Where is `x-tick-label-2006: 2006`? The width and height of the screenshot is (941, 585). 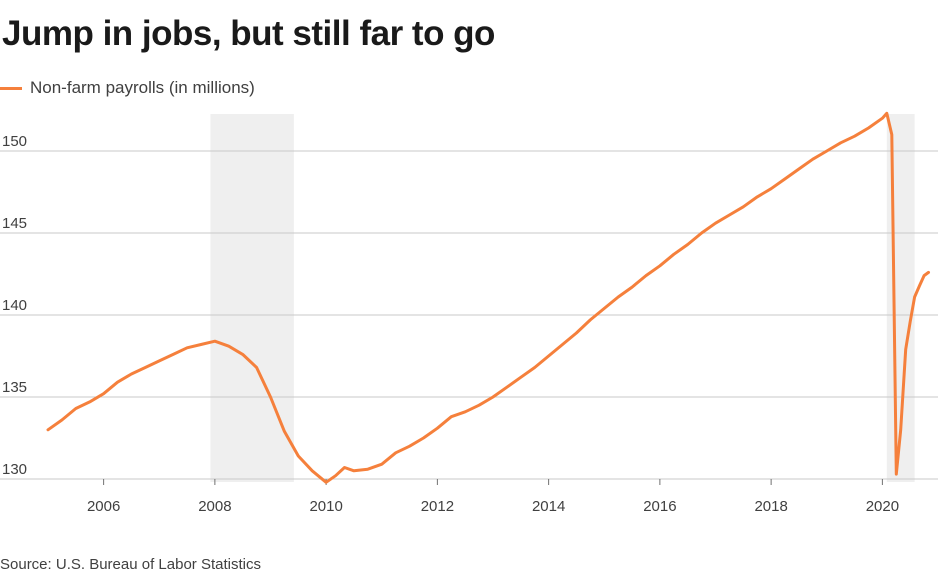
x-tick-label-2006: 2006 is located at coordinates (103, 506).